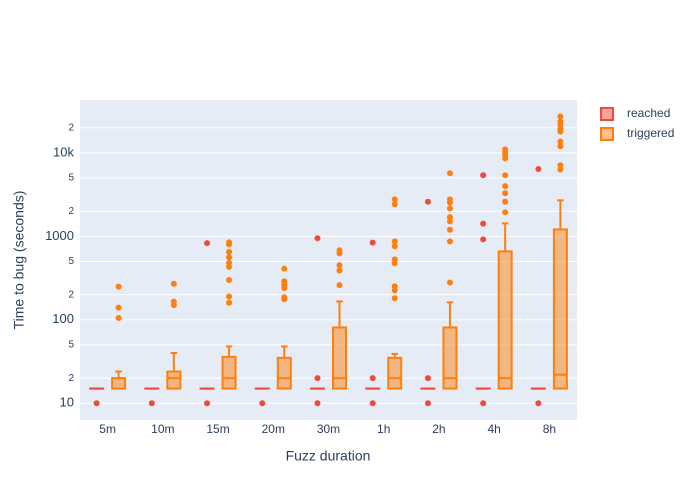 The height and width of the screenshot is (500, 700). What do you see at coordinates (19, 260) in the screenshot?
I see `y-axis-title: Time to bug (seconds)` at bounding box center [19, 260].